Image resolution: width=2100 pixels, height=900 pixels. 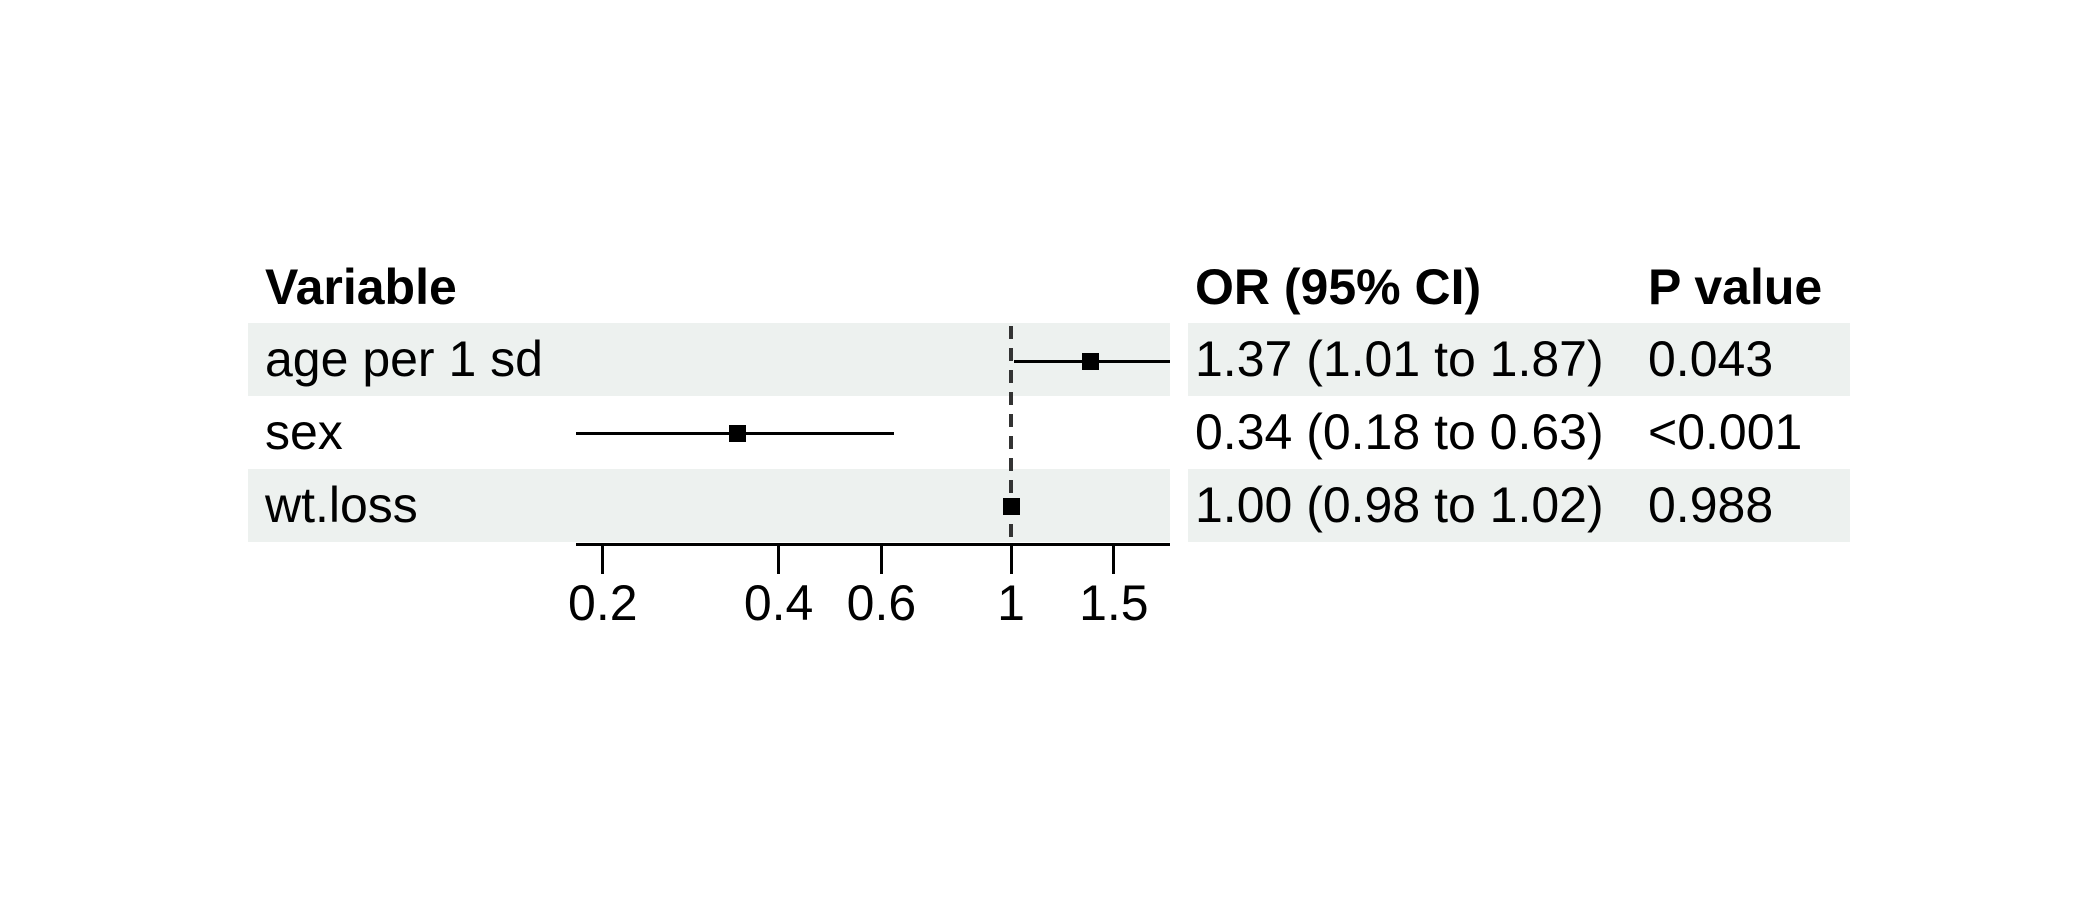 What do you see at coordinates (404, 359) in the screenshot?
I see `row-label: age per 1 sd` at bounding box center [404, 359].